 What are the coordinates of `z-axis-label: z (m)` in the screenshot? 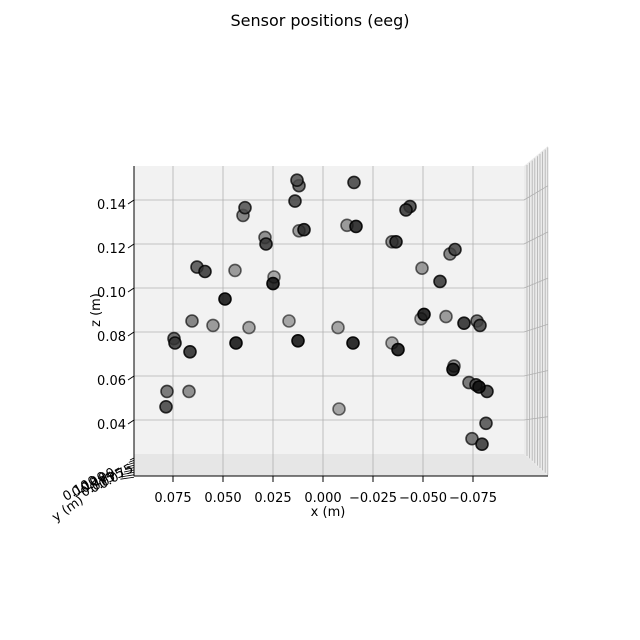 It's located at (96, 310).